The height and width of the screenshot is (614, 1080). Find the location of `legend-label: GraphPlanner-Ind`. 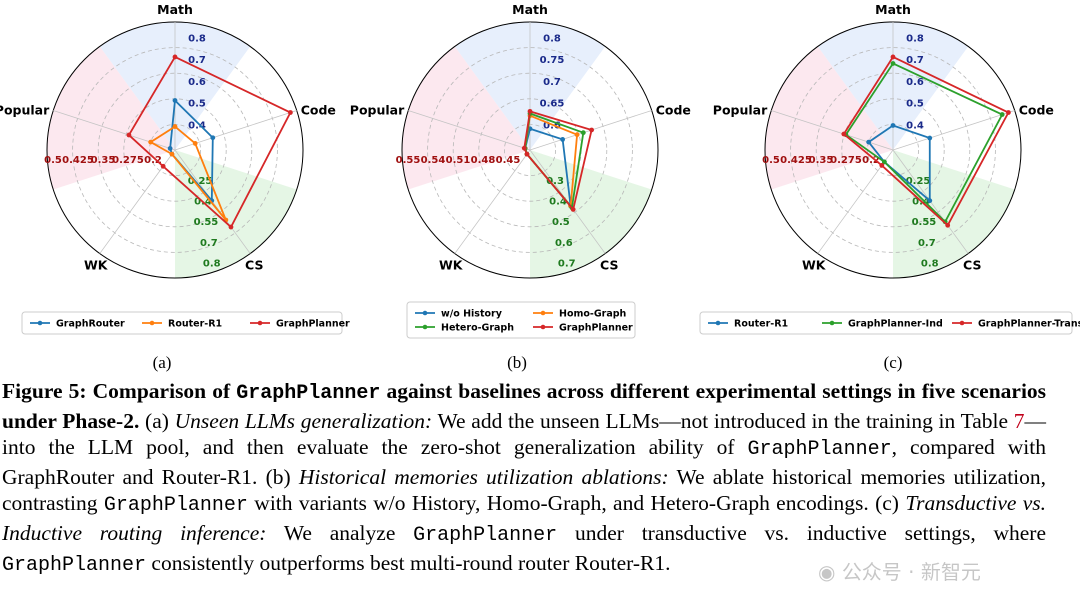

legend-label: GraphPlanner-Ind is located at coordinates (895, 324).